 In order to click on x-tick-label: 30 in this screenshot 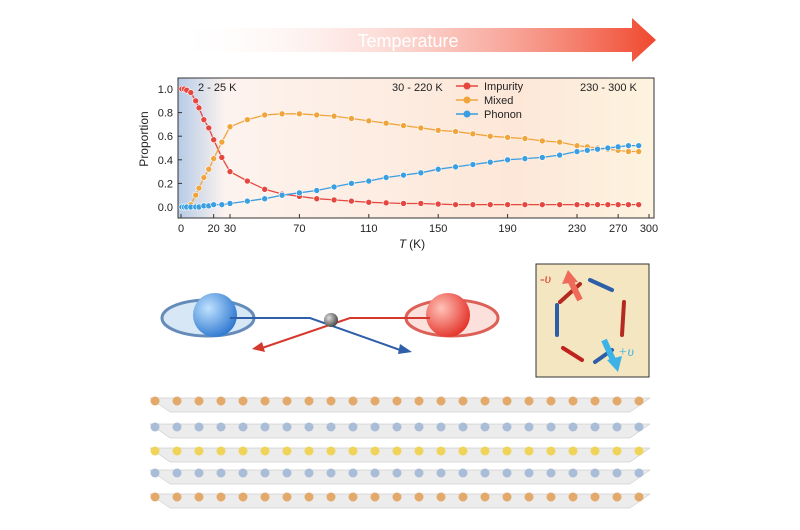, I will do `click(230, 229)`.